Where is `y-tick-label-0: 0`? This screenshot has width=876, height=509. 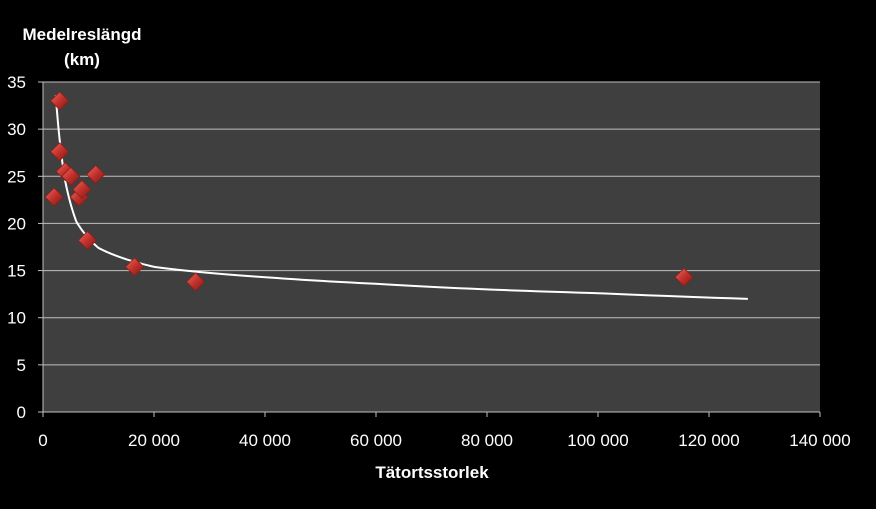
y-tick-label-0: 0 is located at coordinates (21, 412).